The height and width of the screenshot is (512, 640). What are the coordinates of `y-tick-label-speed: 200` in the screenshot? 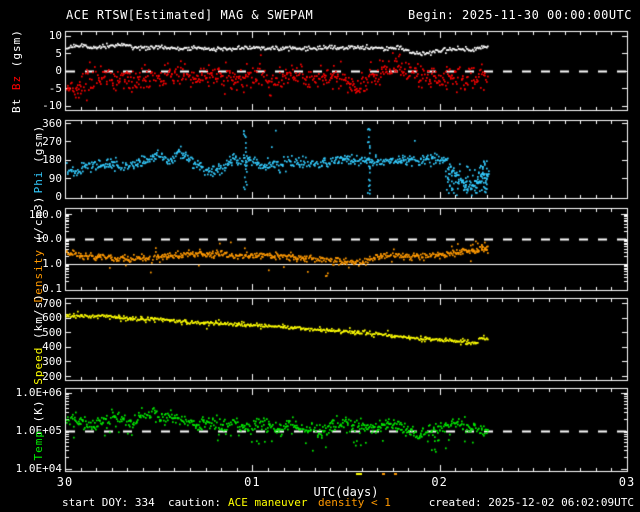 It's located at (52, 376).